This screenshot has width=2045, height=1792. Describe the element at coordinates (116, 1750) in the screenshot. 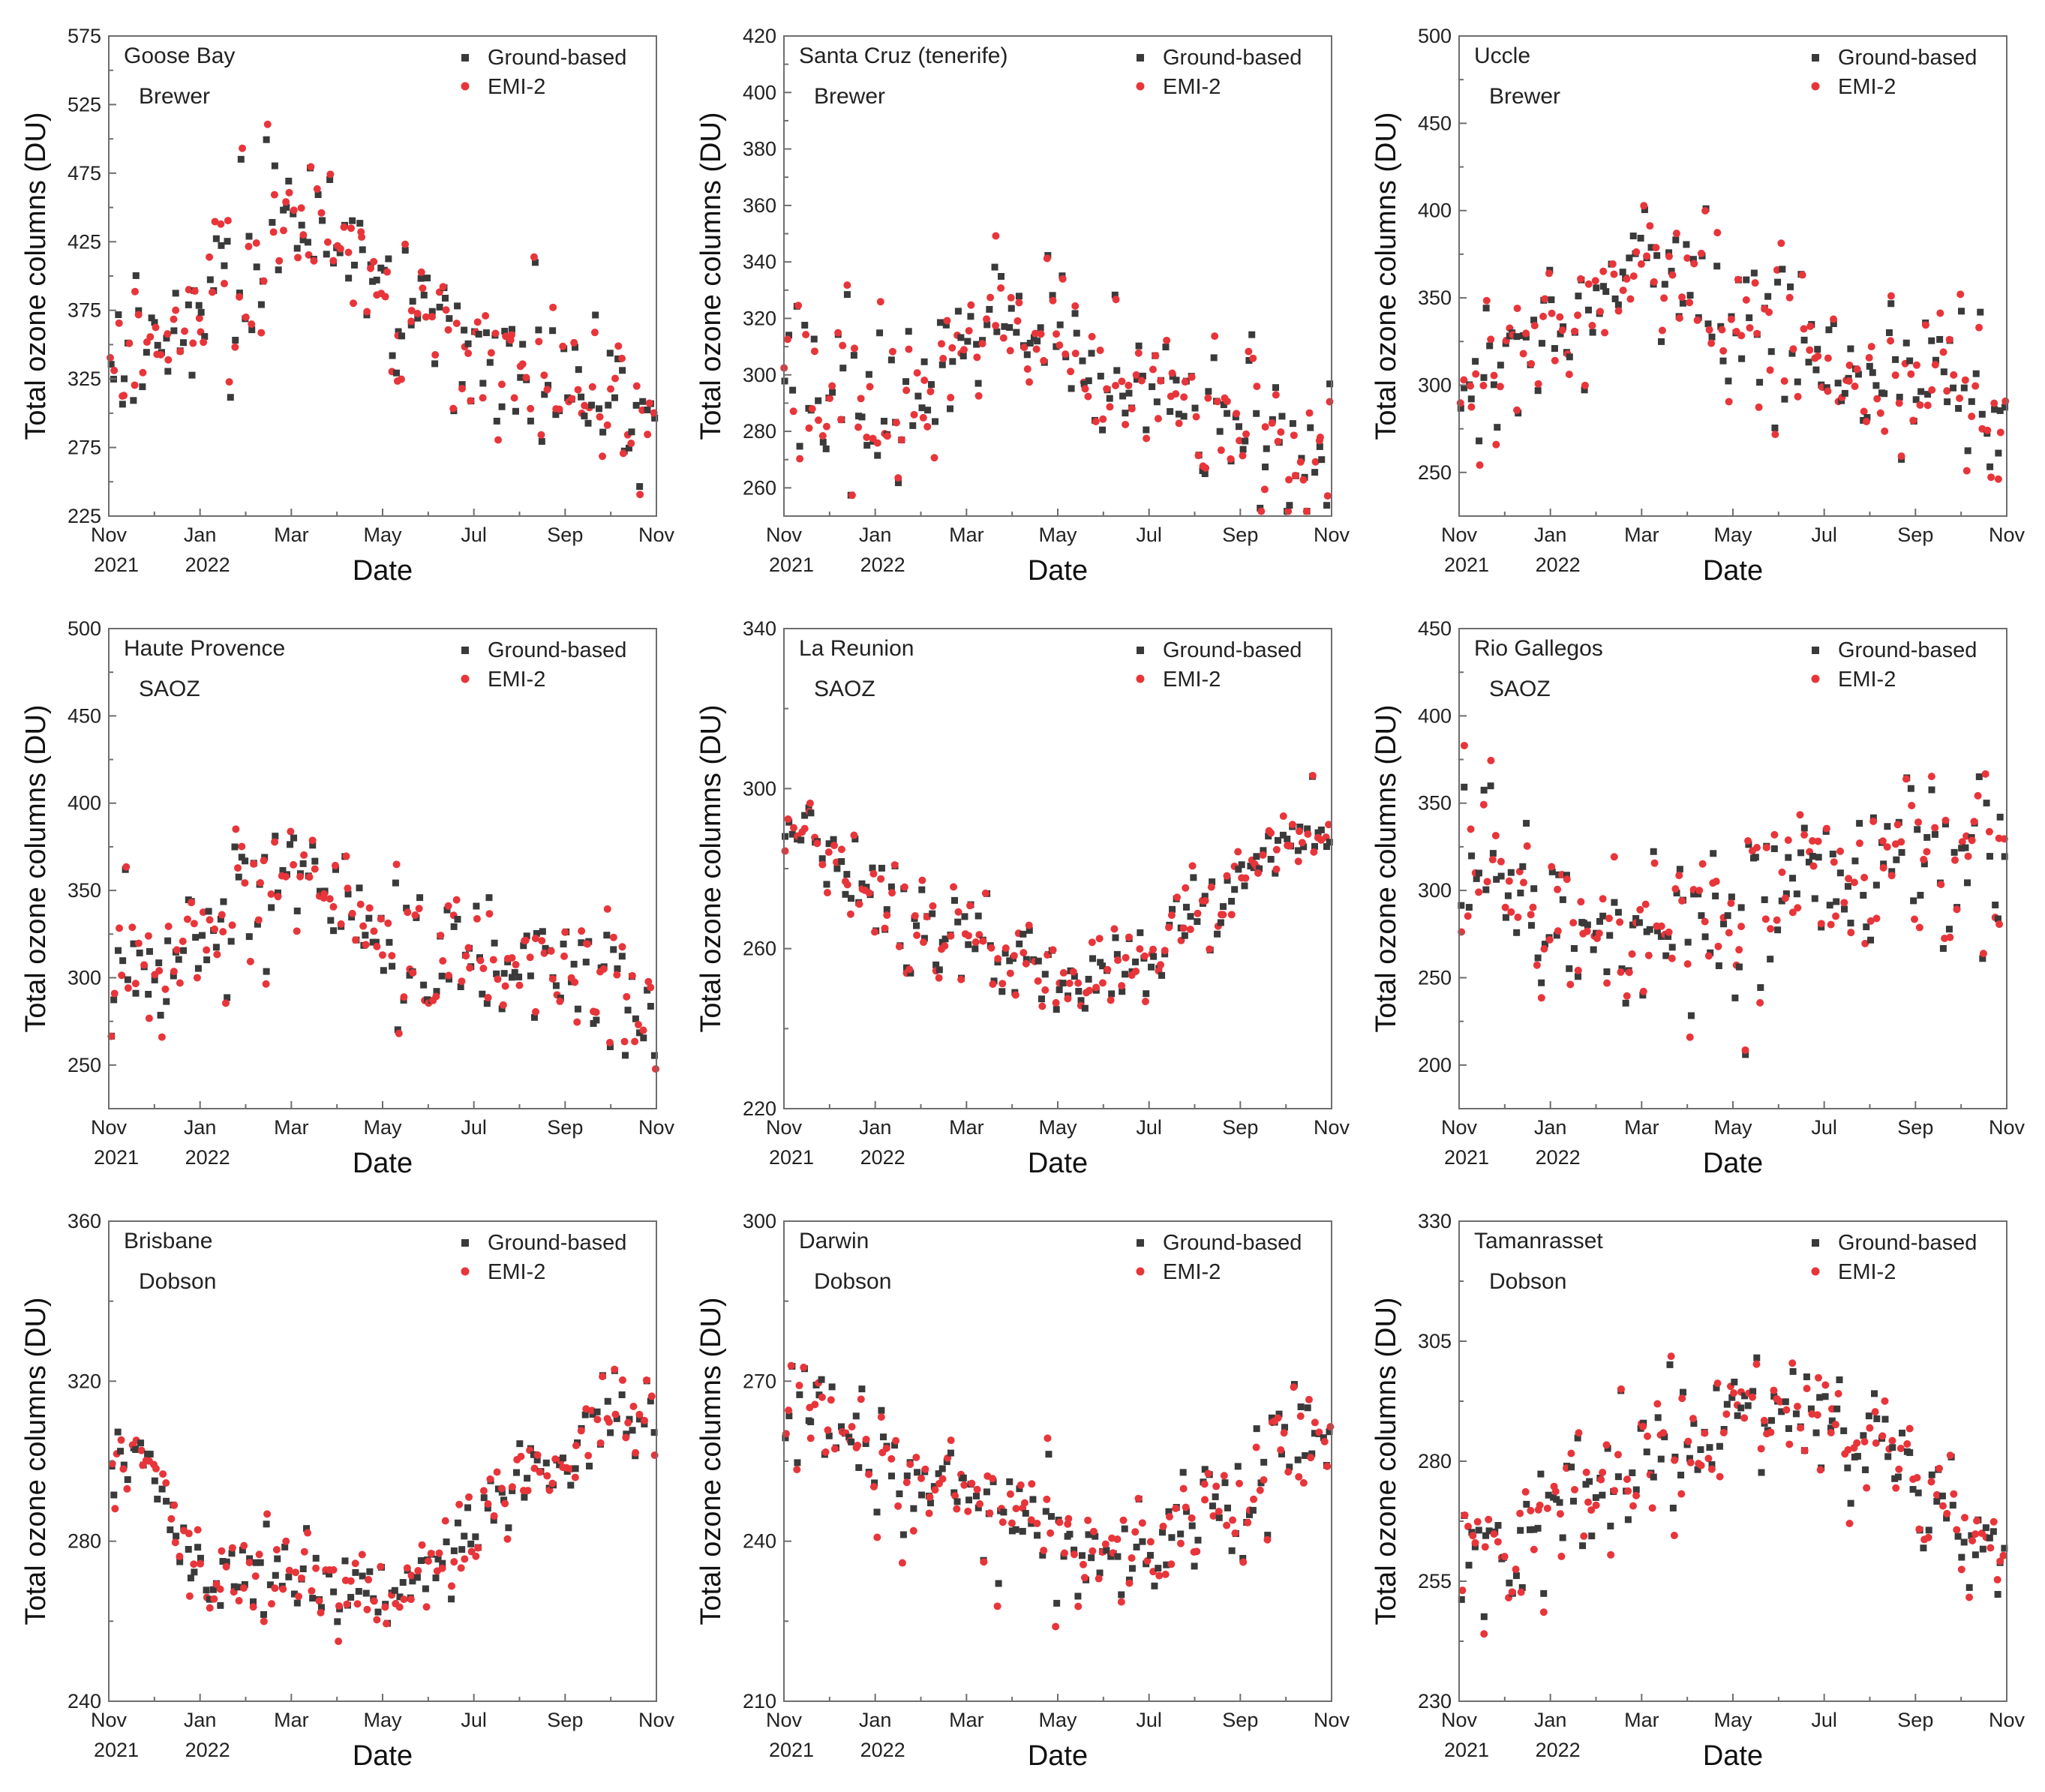

I see `x-tick-year-label: 2021` at that location.